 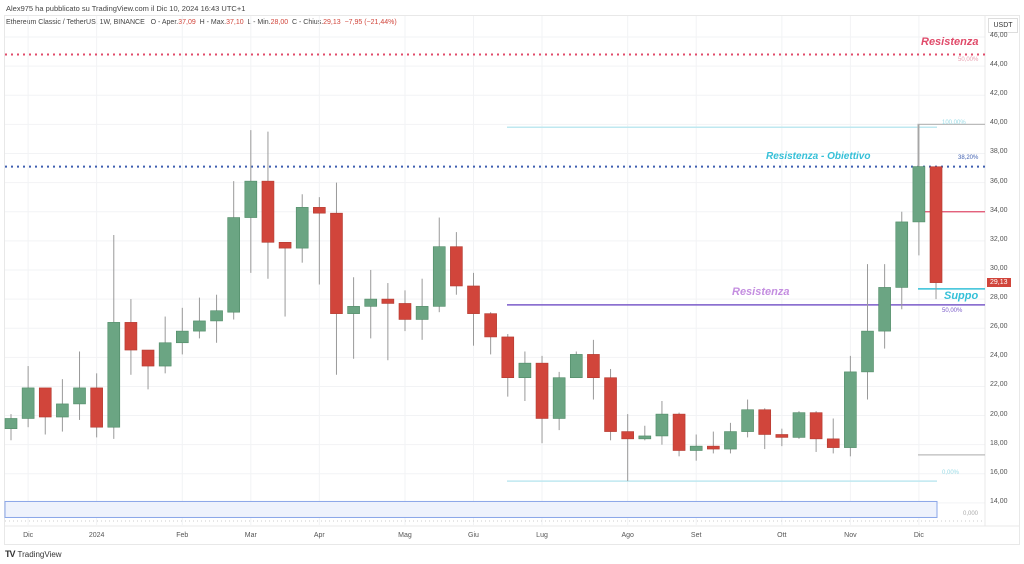 What do you see at coordinates (961, 296) in the screenshot?
I see `support-label: Suppo` at bounding box center [961, 296].